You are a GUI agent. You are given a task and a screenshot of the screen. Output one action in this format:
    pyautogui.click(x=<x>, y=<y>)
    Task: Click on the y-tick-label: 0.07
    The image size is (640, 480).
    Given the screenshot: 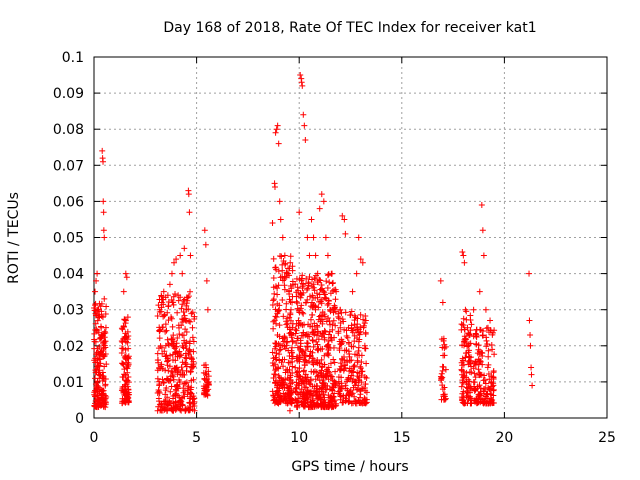 What is the action you would take?
    pyautogui.click(x=68, y=166)
    